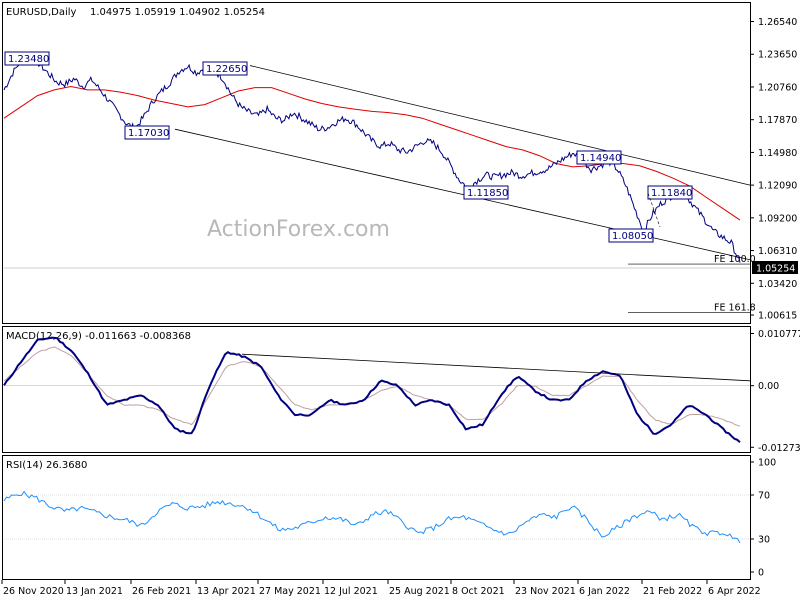 This screenshot has height=600, width=800. Describe the element at coordinates (735, 308) in the screenshot. I see `fib-label-1: FE 161.8` at that location.